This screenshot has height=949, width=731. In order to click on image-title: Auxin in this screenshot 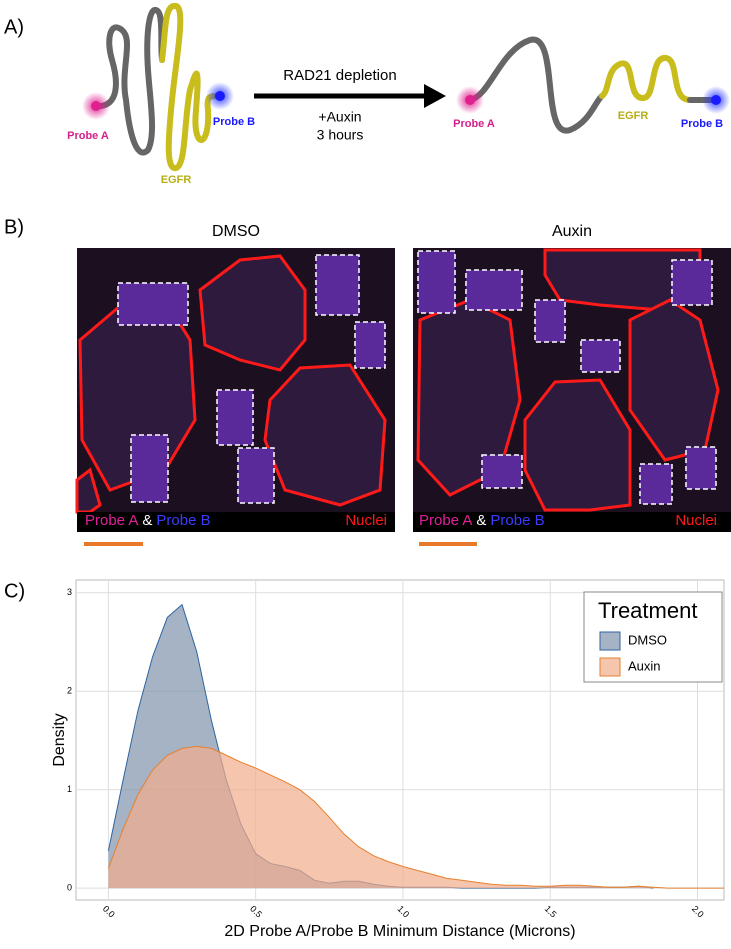, I will do `click(572, 231)`.